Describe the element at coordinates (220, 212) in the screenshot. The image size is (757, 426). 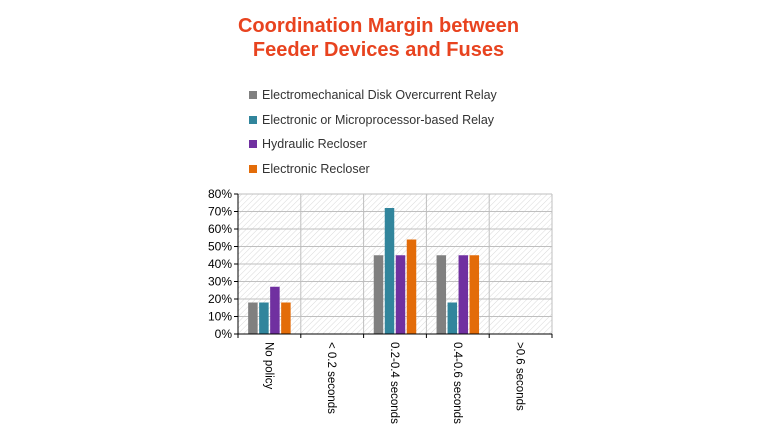
I see `y-tick-label: 70%` at that location.